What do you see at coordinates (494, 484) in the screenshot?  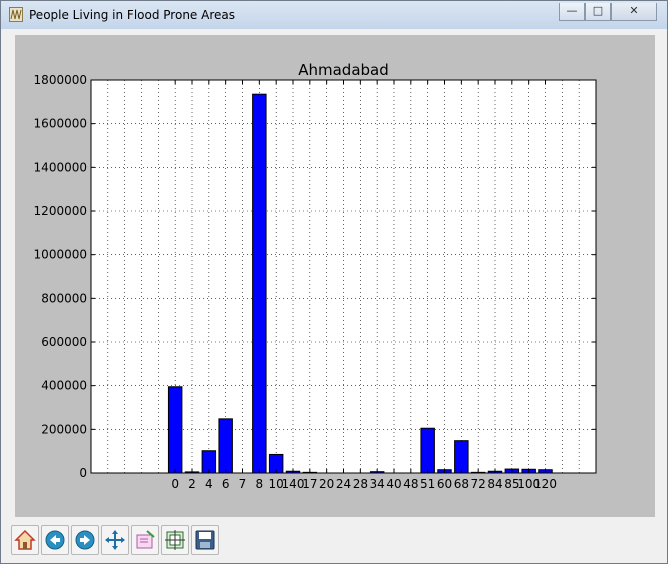 I see `x-tick-label: 84` at bounding box center [494, 484].